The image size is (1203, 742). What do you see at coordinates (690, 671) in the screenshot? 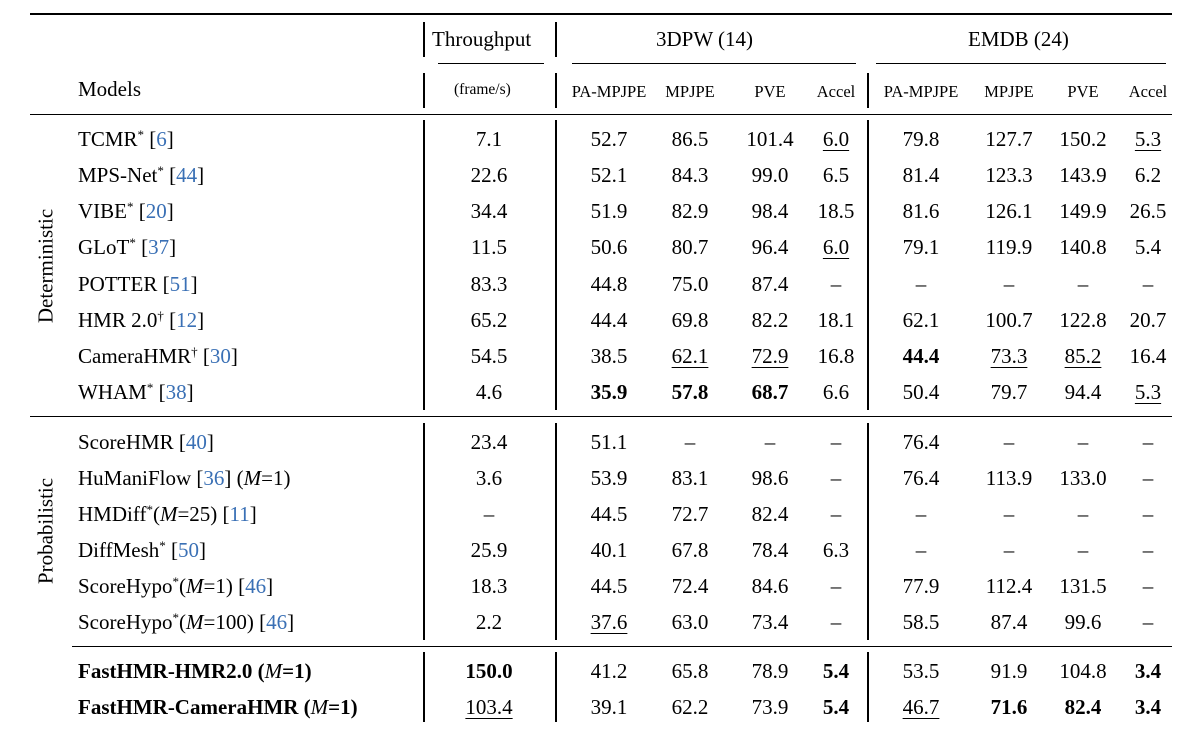
I see `3dpw-mpjpe-value: 65.8` at bounding box center [690, 671].